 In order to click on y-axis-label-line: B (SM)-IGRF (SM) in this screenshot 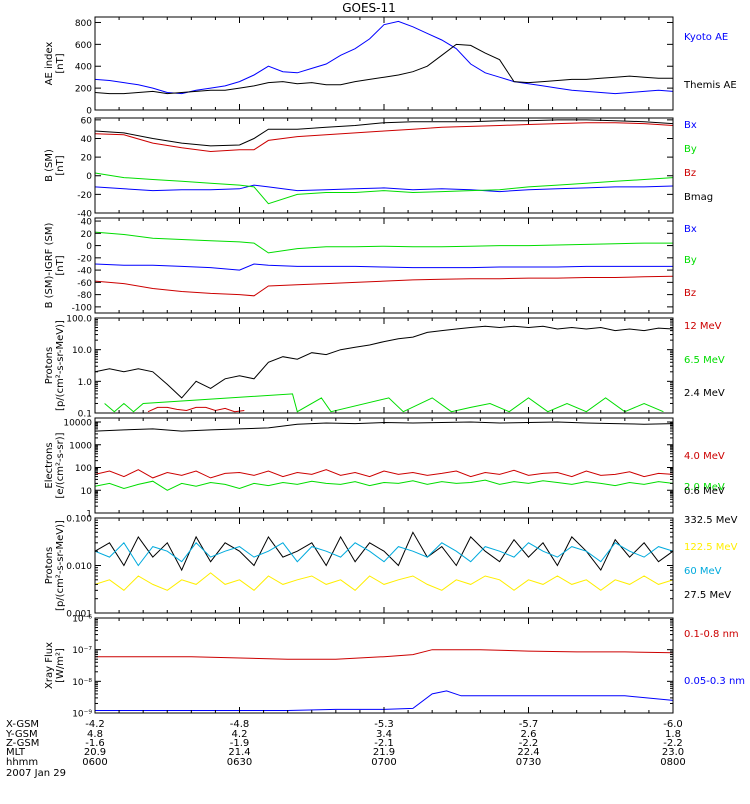, I will do `click(49, 266)`.